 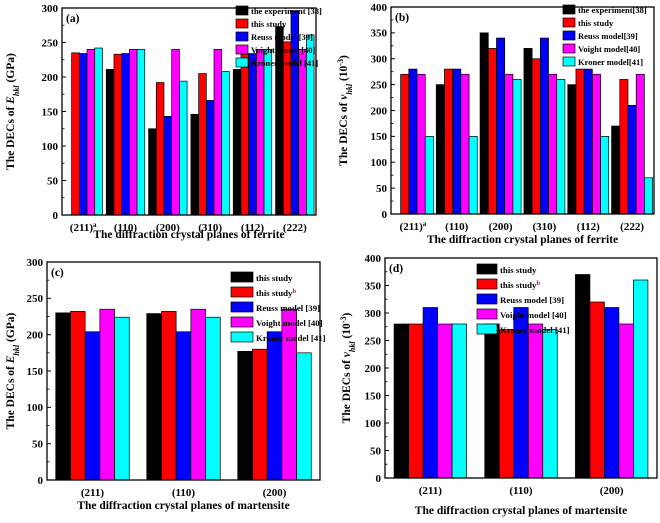 What do you see at coordinates (373, 396) in the screenshot?
I see `ytick-label-d-3: 150` at bounding box center [373, 396].